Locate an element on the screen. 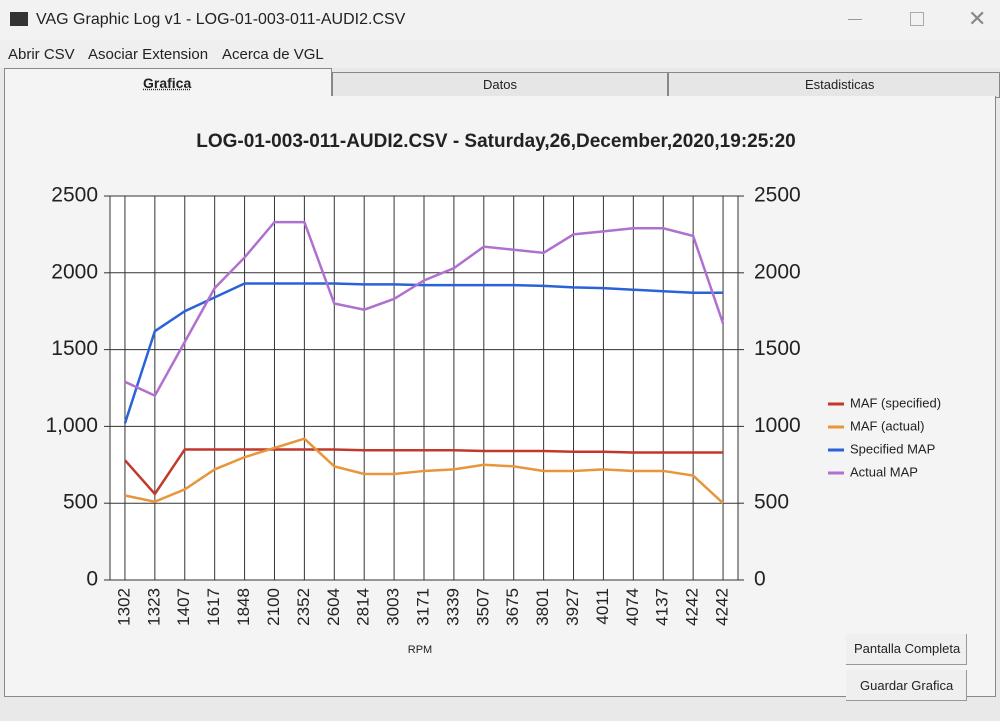  y2-tick-label: 2500 is located at coordinates (777, 195).